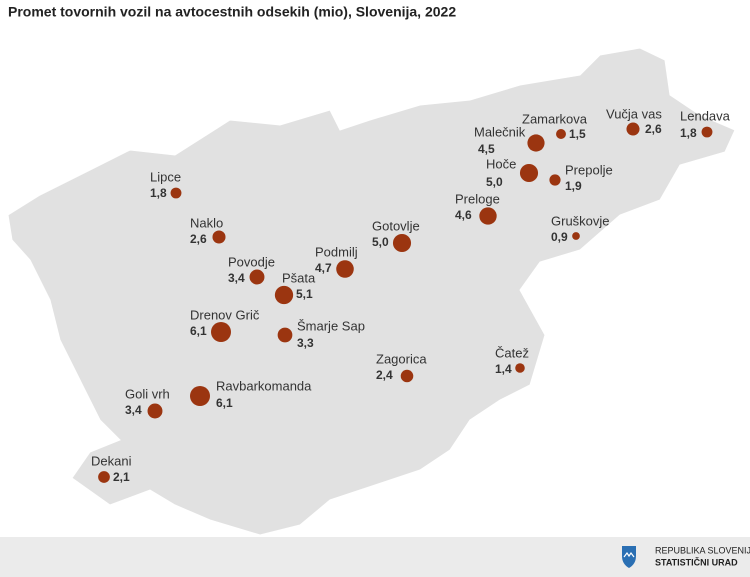  I want to click on value-label: 2,4, so click(384, 375).